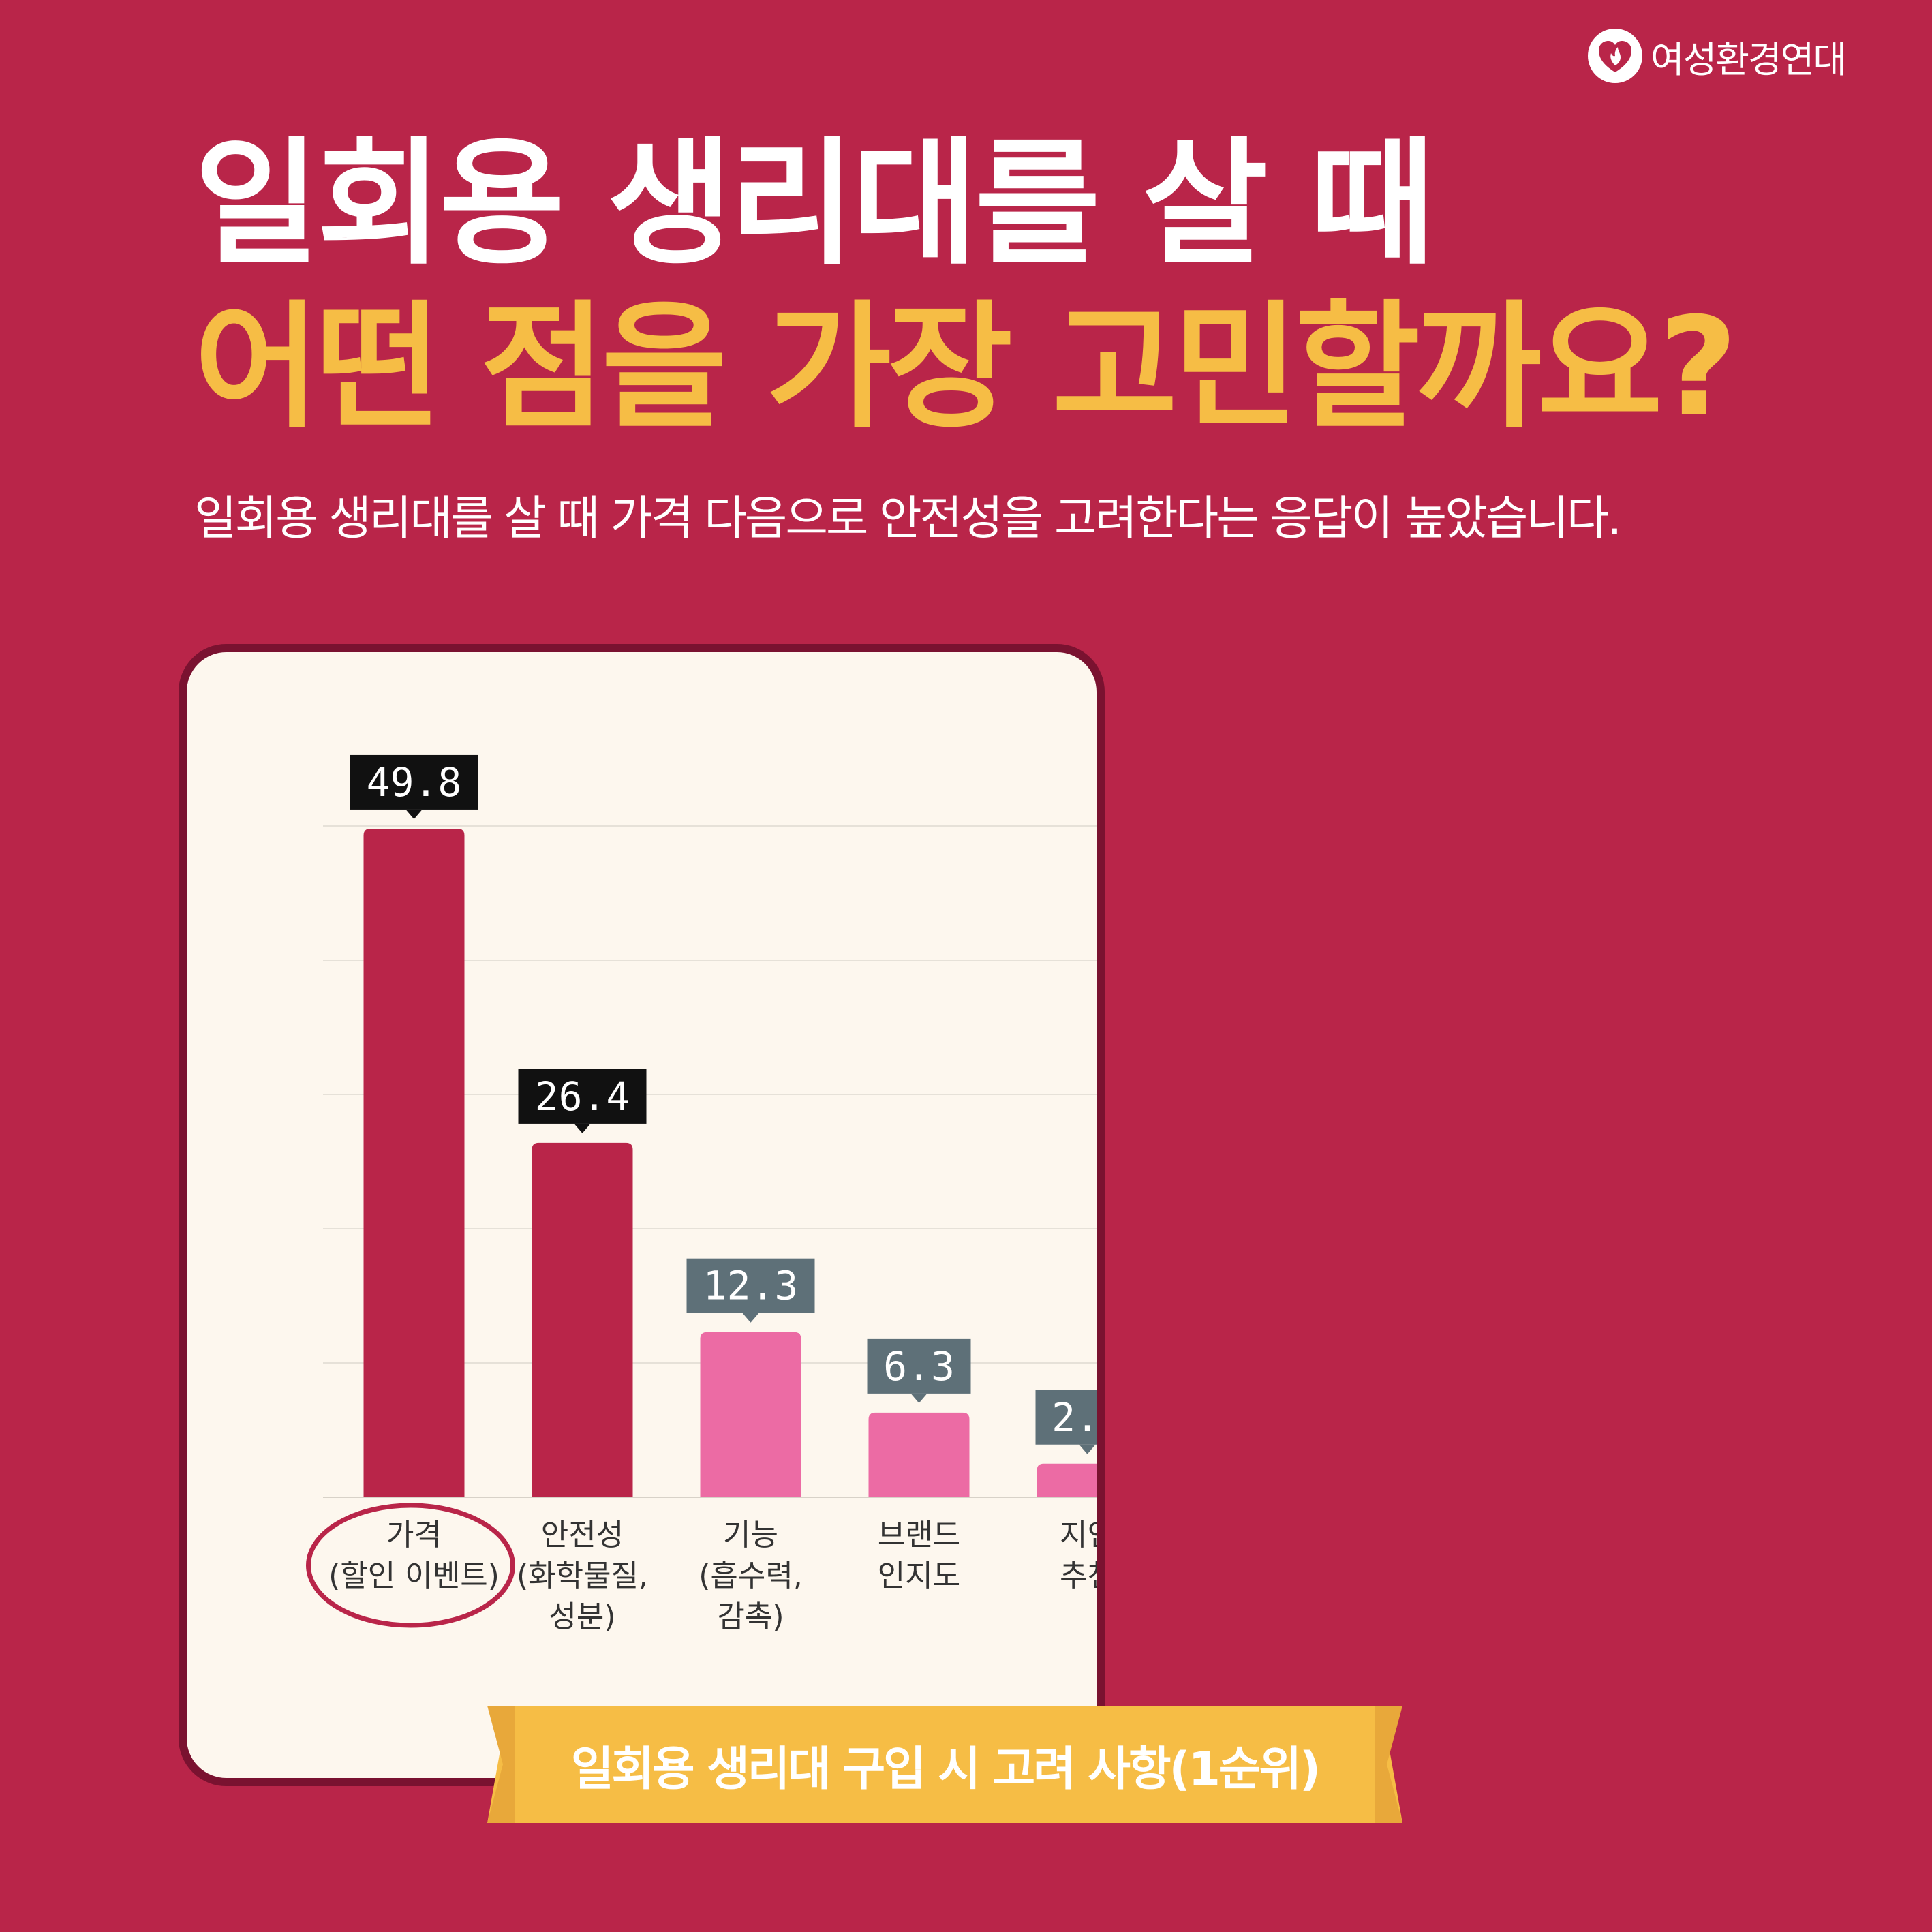 The width and height of the screenshot is (1932, 1932). I want to click on highlight-circle, so click(410, 1566).